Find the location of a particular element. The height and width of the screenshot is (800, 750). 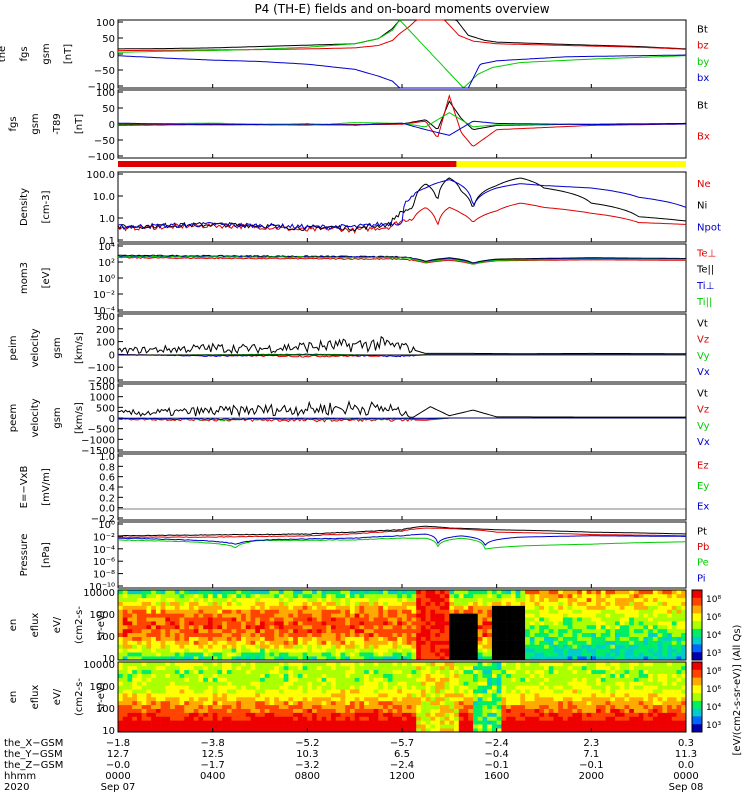

colorbar-segment is located at coordinates (697, 640).